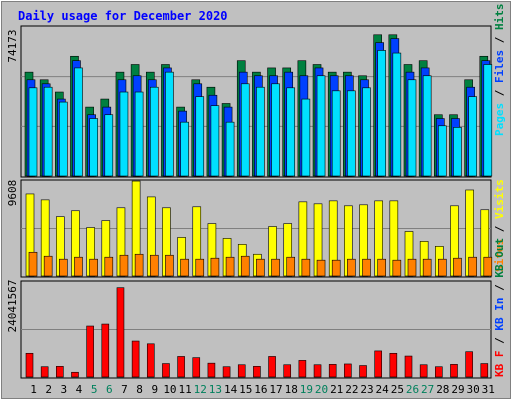 The image size is (512, 400). I want to click on x-tick-label: 4, so click(79, 389).